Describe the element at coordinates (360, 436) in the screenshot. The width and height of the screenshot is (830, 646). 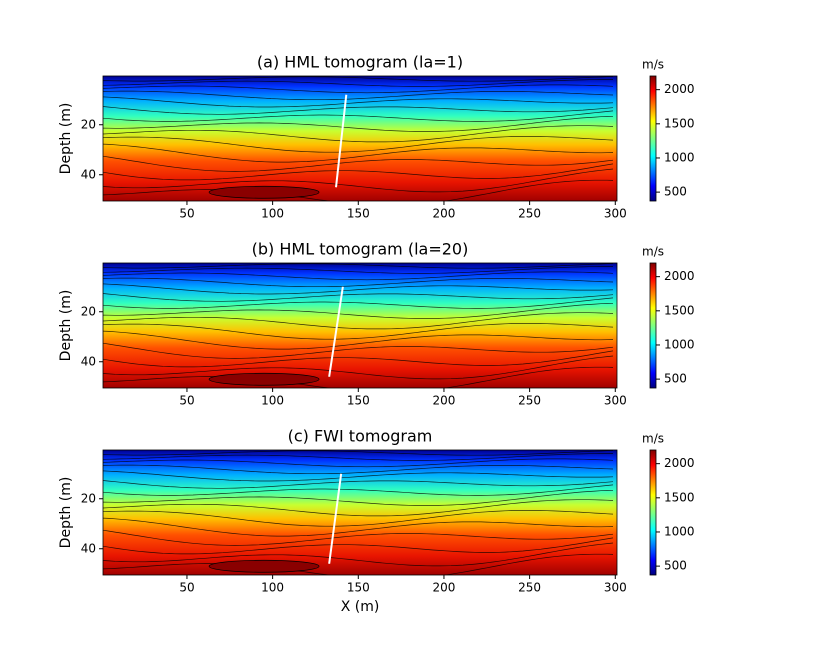
I see `panel-title: (c) FWI tomogram` at that location.